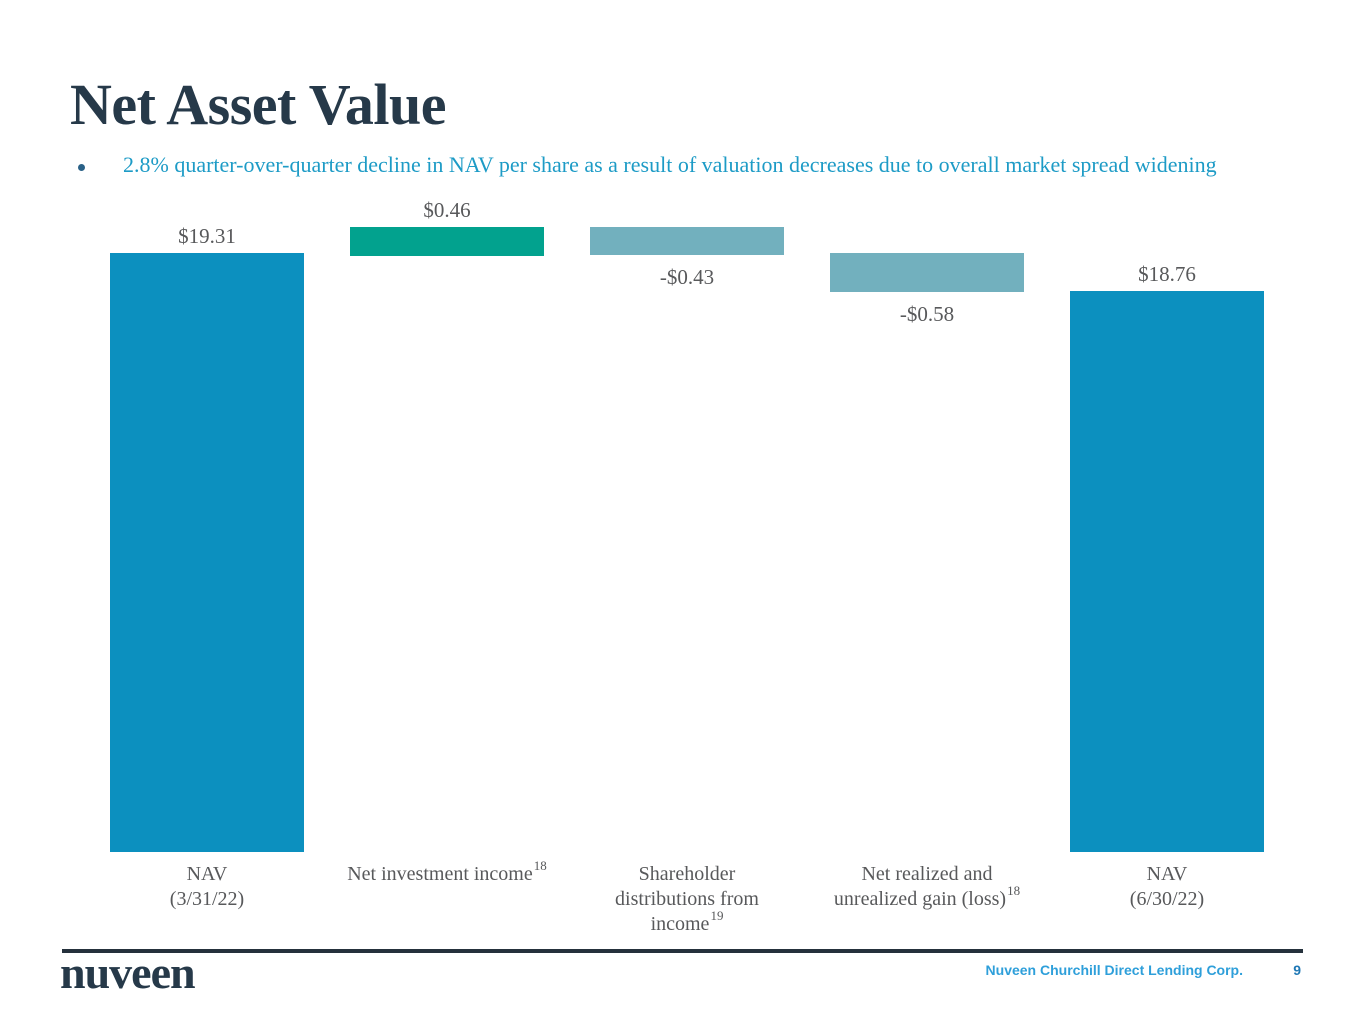  What do you see at coordinates (207, 236) in the screenshot?
I see `bar-nav-start-value-label: $19.31` at bounding box center [207, 236].